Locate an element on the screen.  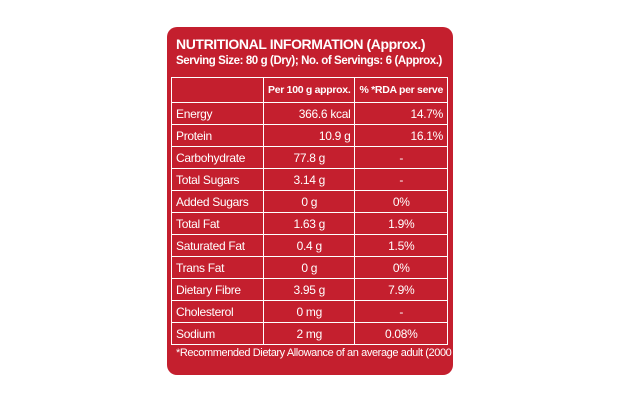
table-row: Added Sugars 0 g 0% is located at coordinates (309, 201).